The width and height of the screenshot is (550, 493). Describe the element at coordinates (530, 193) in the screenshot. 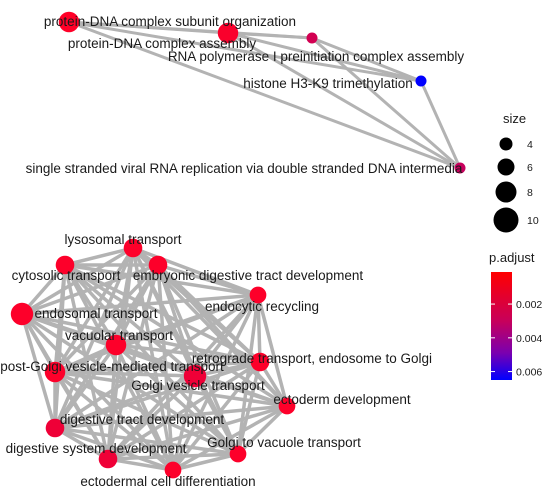

I see `size-legend-label-8: 8` at that location.